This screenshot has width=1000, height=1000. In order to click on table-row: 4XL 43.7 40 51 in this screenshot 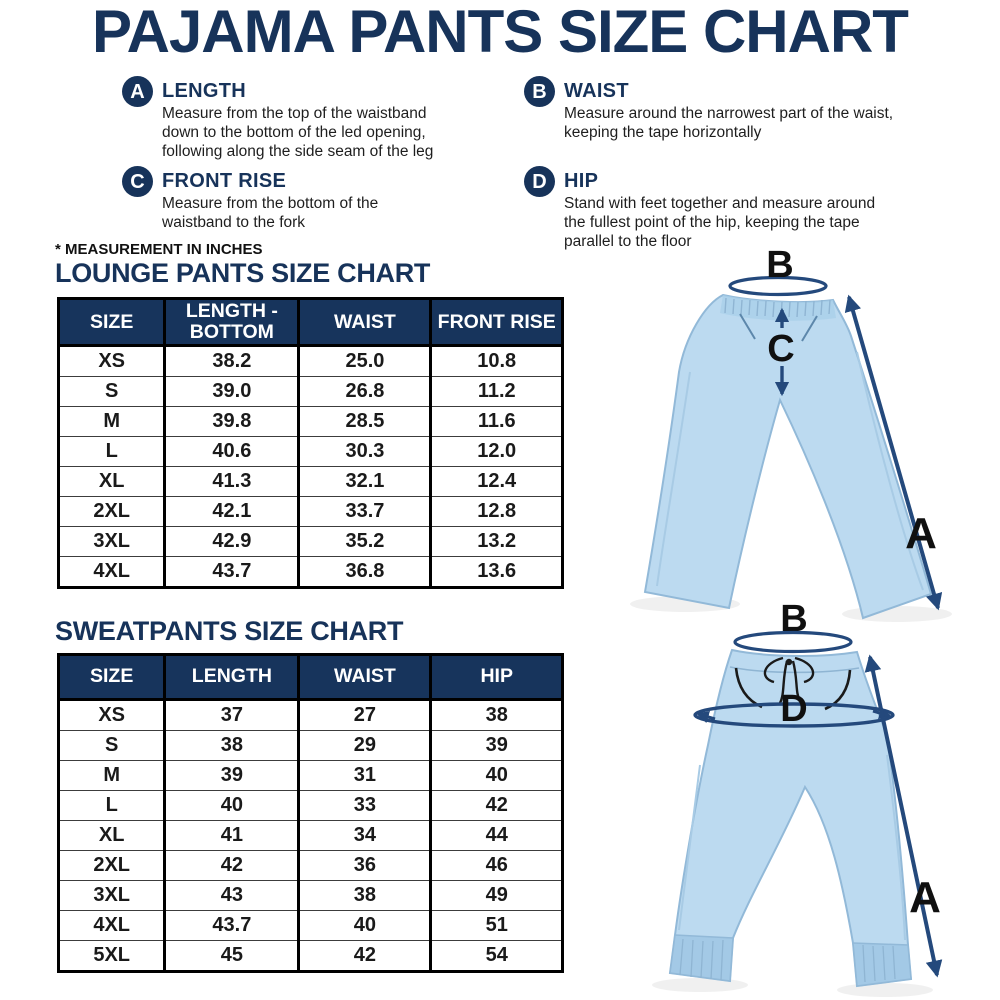, I will do `click(310, 925)`.